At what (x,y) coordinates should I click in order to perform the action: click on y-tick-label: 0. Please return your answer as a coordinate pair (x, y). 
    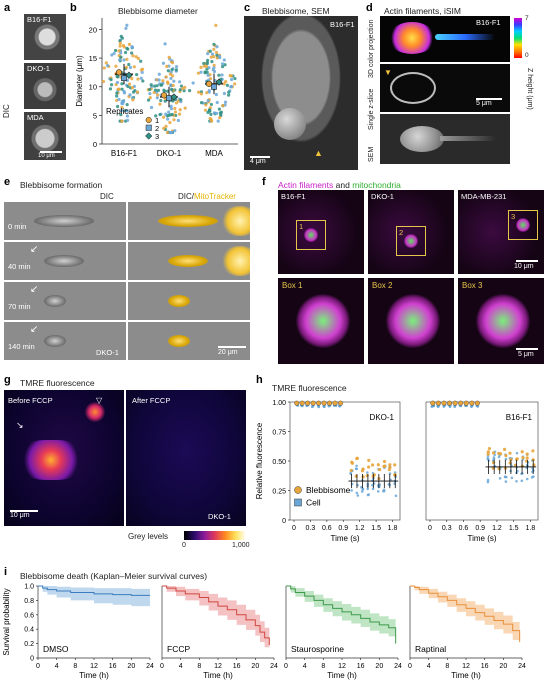
    Looking at the image, I should click on (284, 521).